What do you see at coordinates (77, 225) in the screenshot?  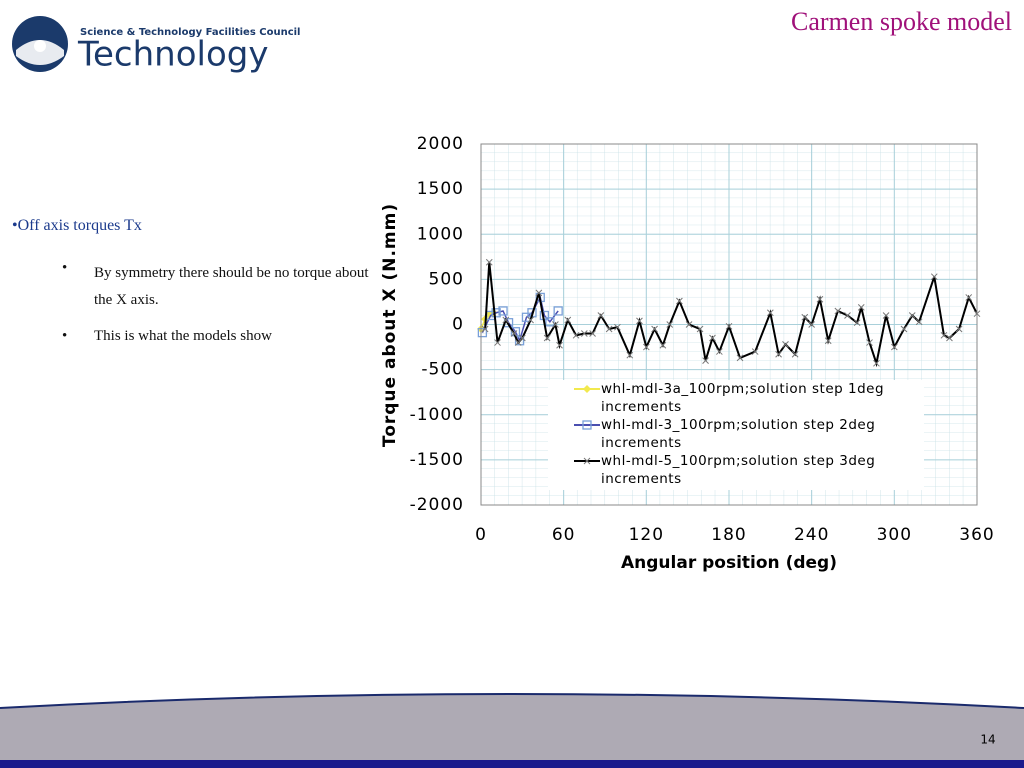 I see `bullet-main: •Off axis torques Tx` at bounding box center [77, 225].